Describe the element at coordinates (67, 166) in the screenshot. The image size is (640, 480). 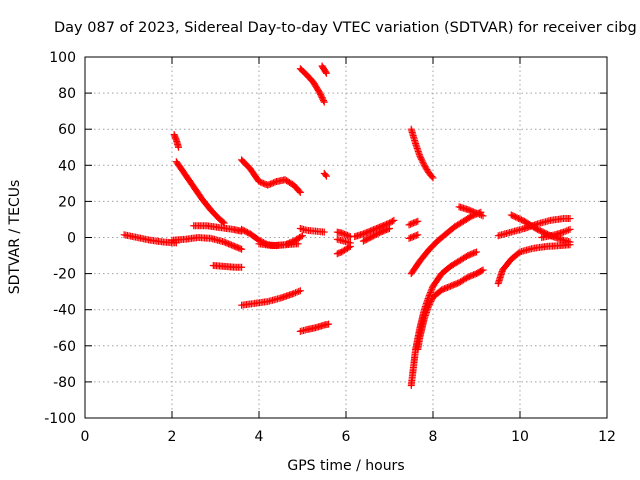
I see `y-tick-label: 40` at that location.